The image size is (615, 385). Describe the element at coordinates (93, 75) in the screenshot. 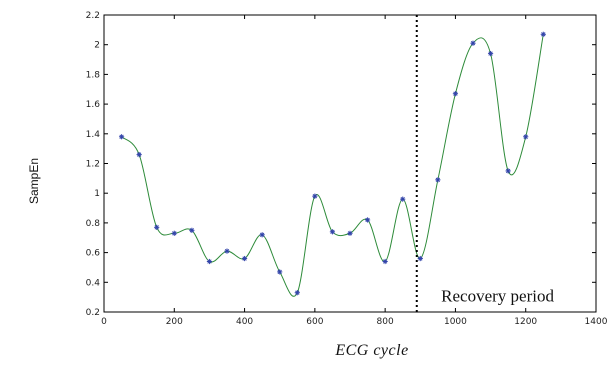

I see `y-tick-label: 1.8` at that location.